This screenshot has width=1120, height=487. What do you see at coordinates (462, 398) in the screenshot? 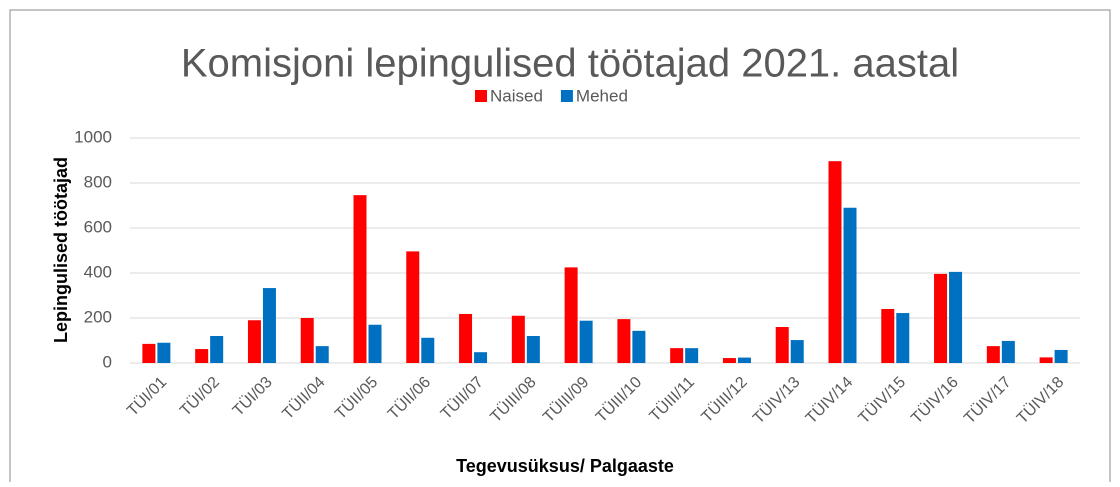
I see `x-tick-label: TÜII/07` at bounding box center [462, 398].